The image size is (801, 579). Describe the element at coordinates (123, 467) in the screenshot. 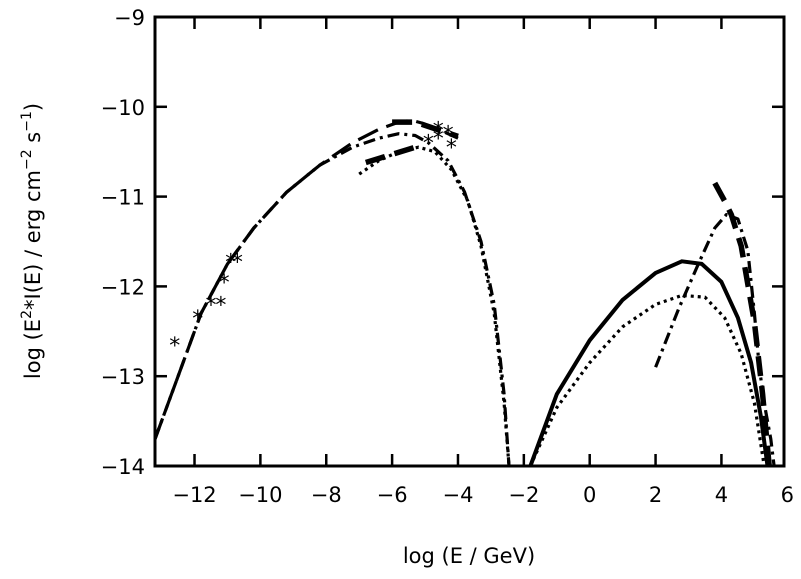

I see `y-tick-label: −14` at that location.